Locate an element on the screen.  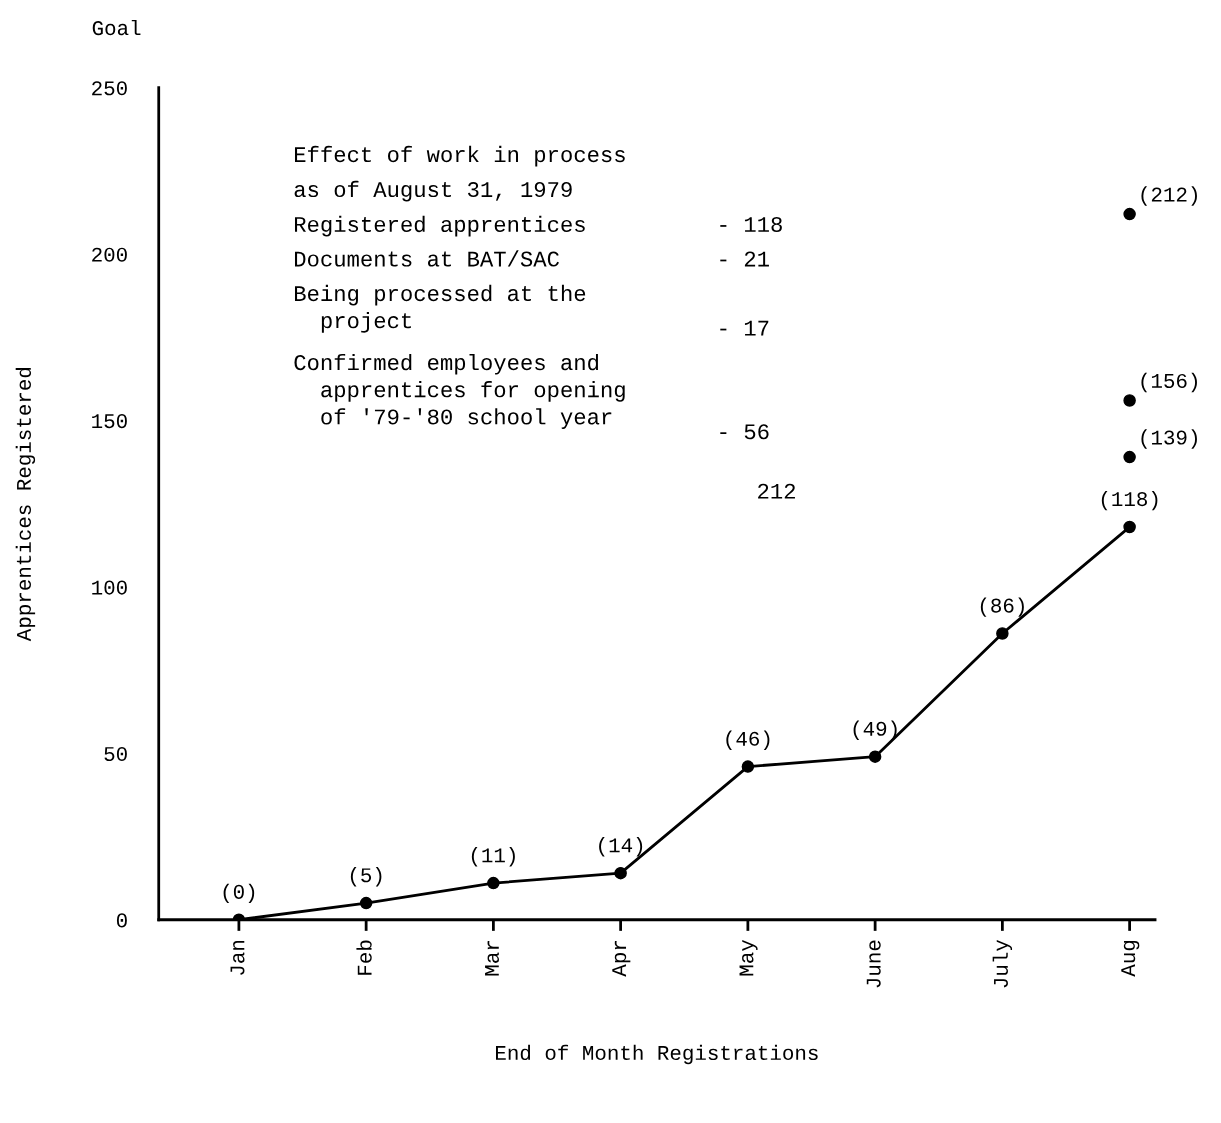
x-axis-title: End of Month Registrations is located at coordinates (657, 1054).